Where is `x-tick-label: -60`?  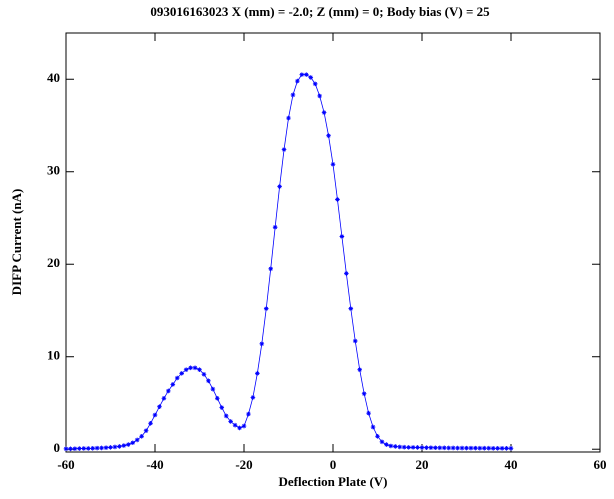 x-tick-label: -60 is located at coordinates (65, 464).